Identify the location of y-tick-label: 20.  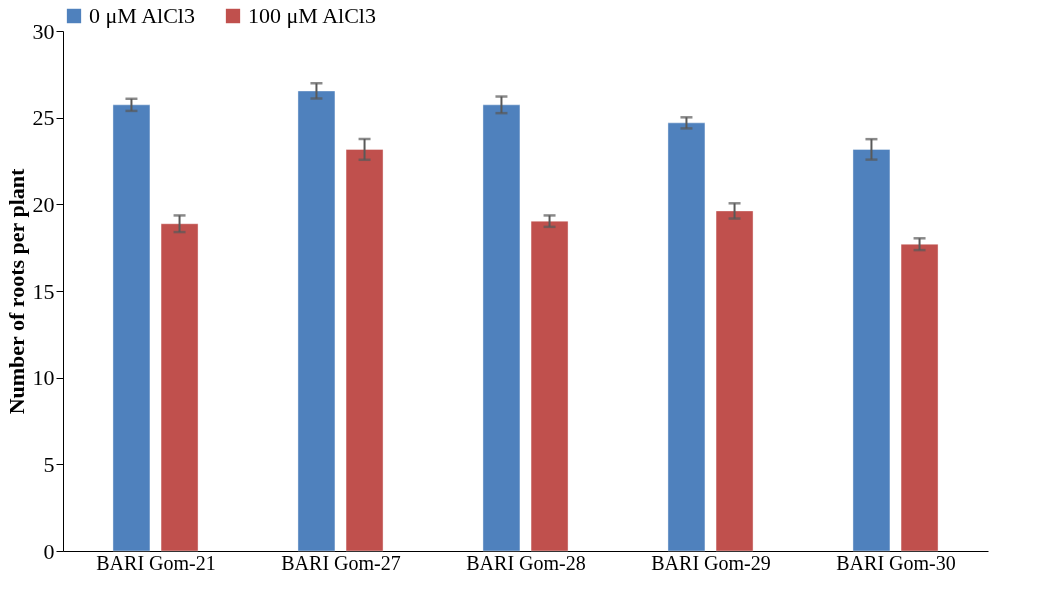
(43, 204).